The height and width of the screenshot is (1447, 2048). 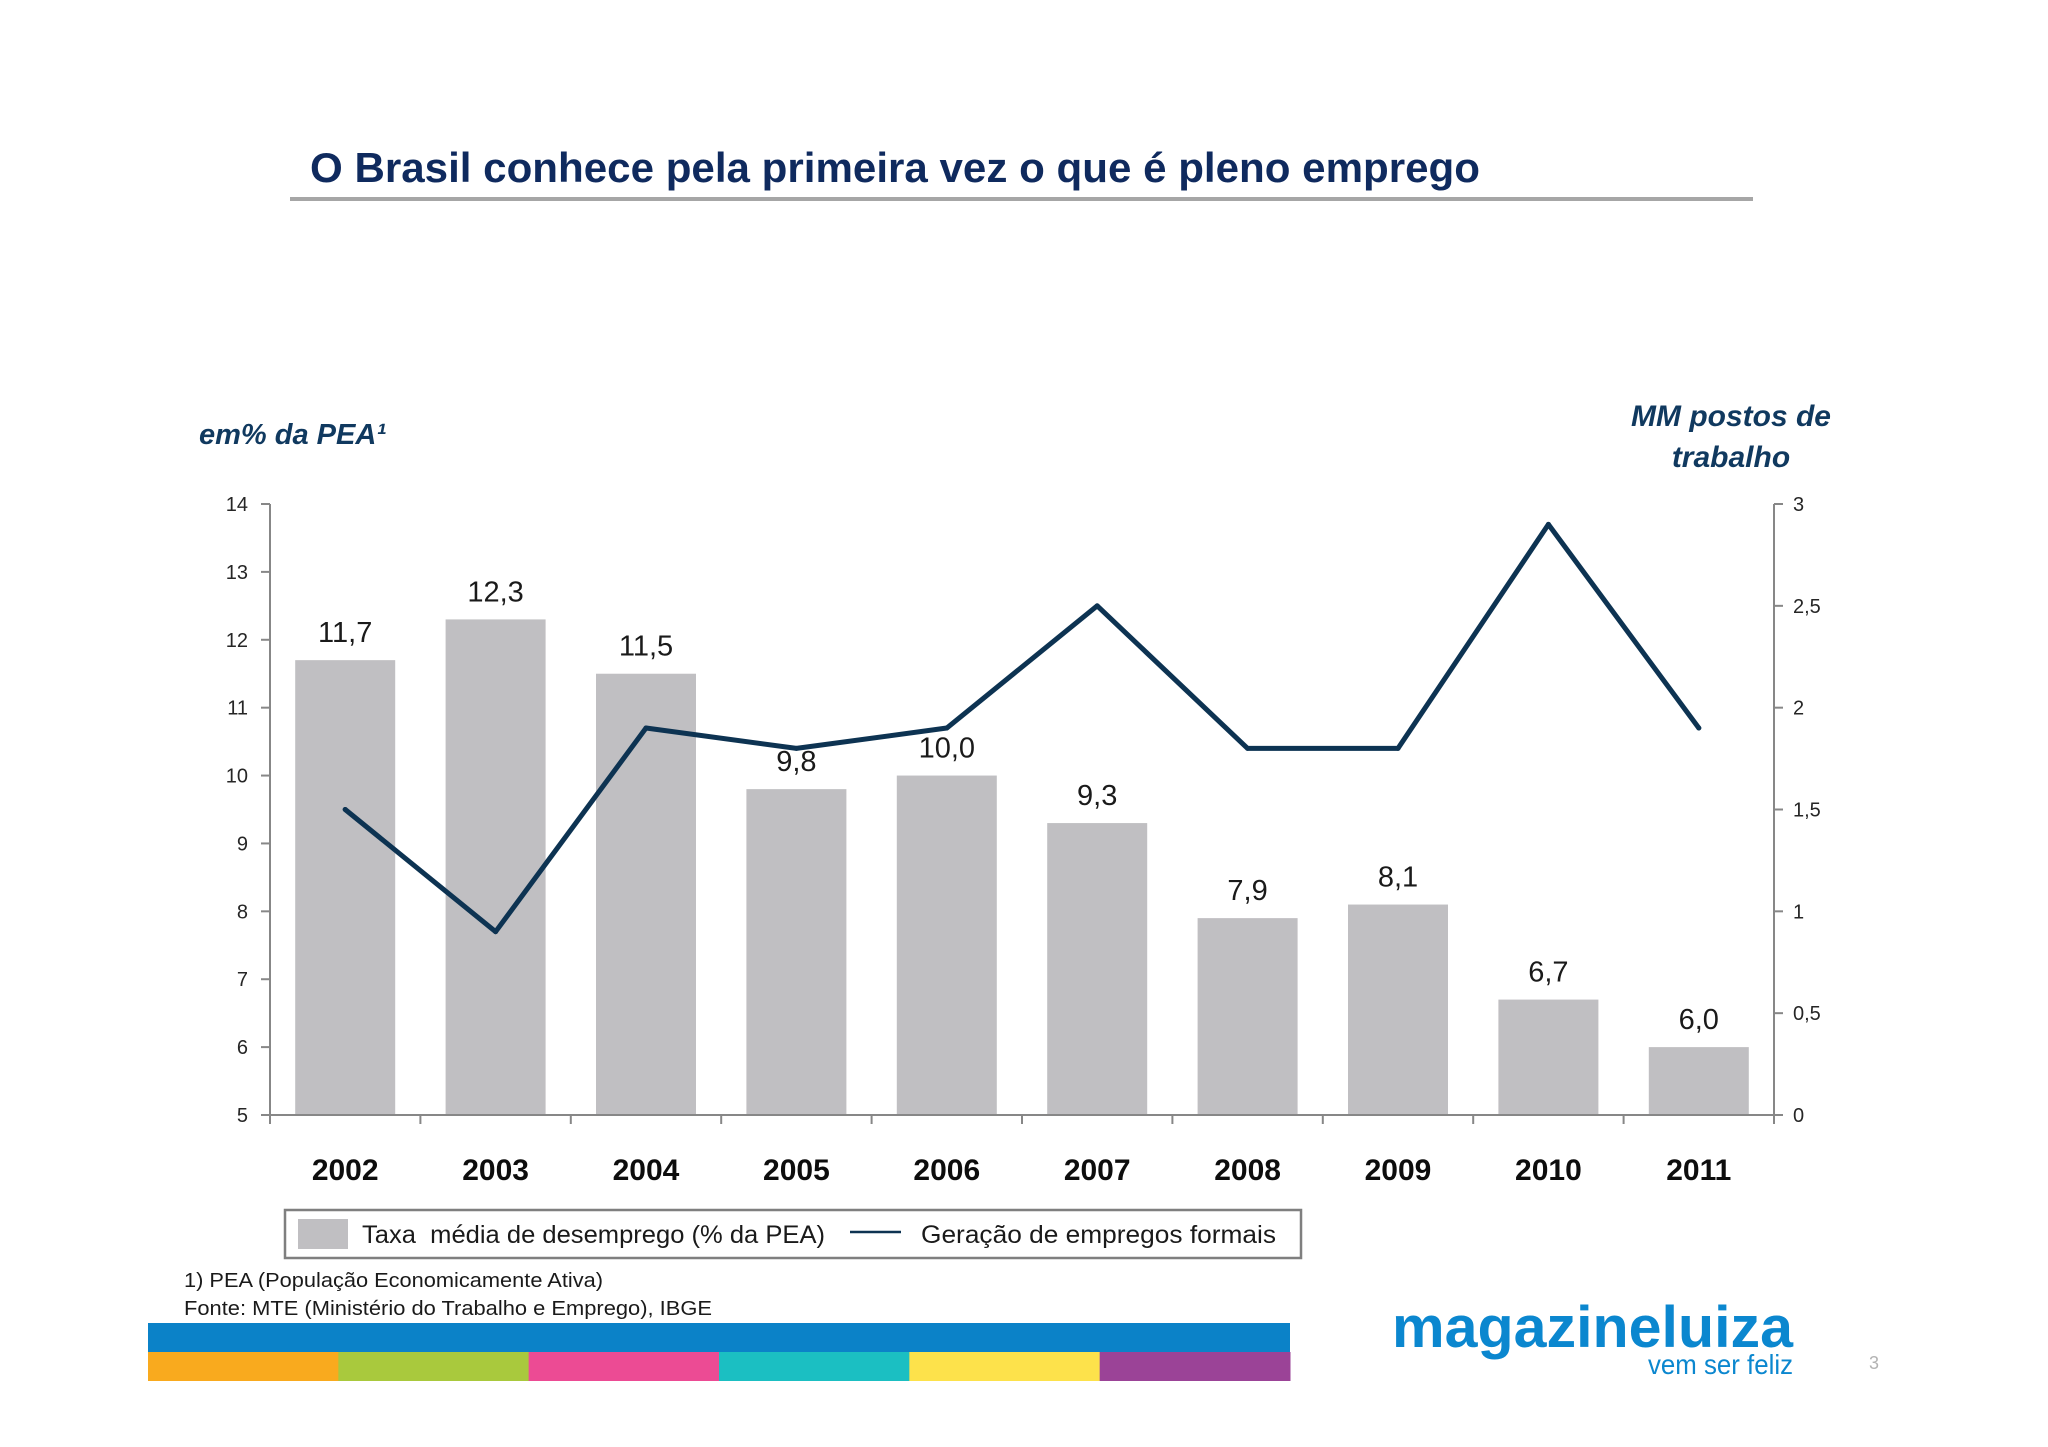 What do you see at coordinates (495, 867) in the screenshot?
I see `bar-2003` at bounding box center [495, 867].